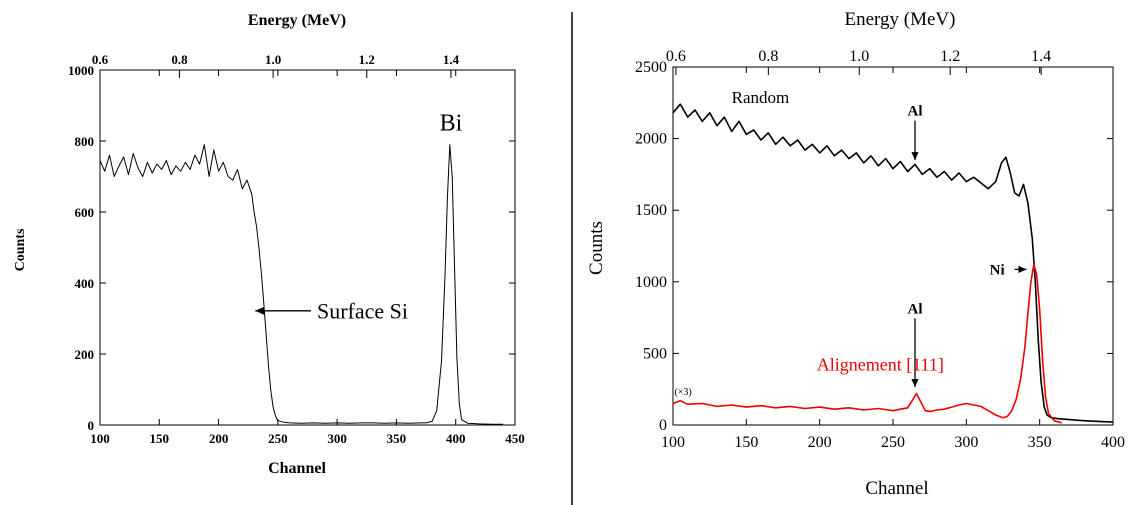 This screenshot has width=1138, height=505. I want to click on left-y-tick-label: 400, so click(85, 283).